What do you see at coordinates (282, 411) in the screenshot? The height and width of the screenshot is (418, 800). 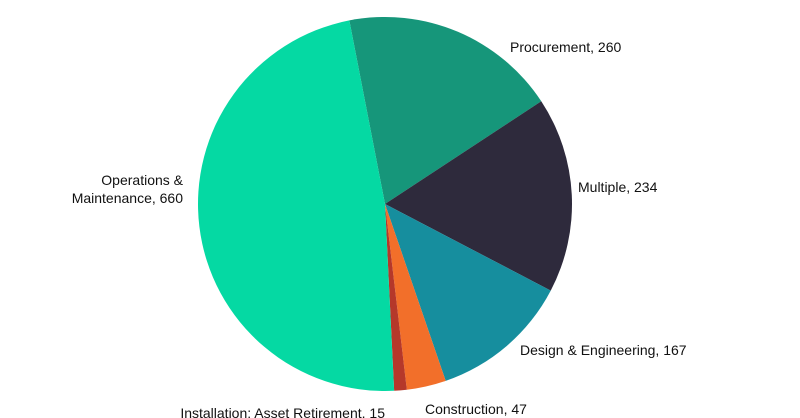 I see `slice-label: Installation; Asset Retirement, 15` at bounding box center [282, 411].